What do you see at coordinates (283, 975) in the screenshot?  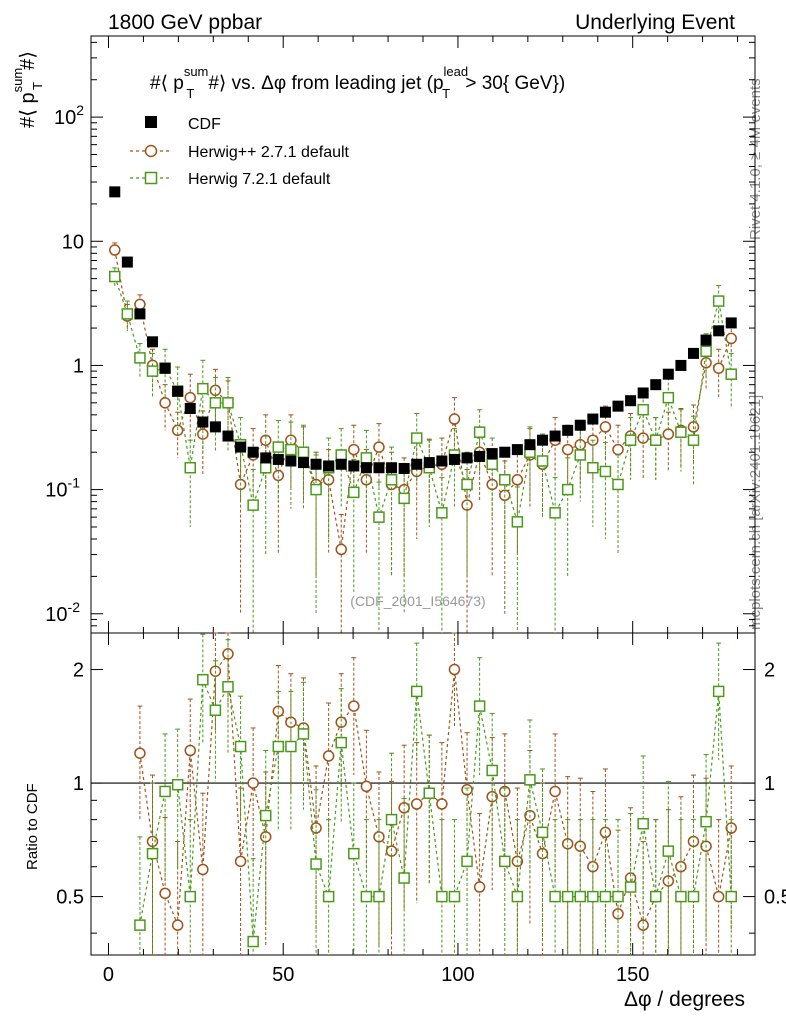 I see `ratio-x-tick-label: 50` at bounding box center [283, 975].